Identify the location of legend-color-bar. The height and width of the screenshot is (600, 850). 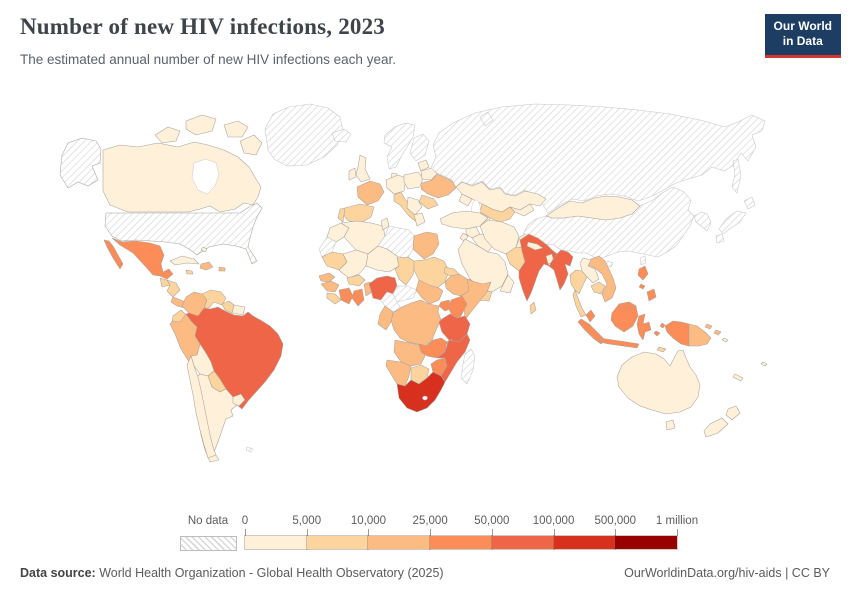
(461, 542).